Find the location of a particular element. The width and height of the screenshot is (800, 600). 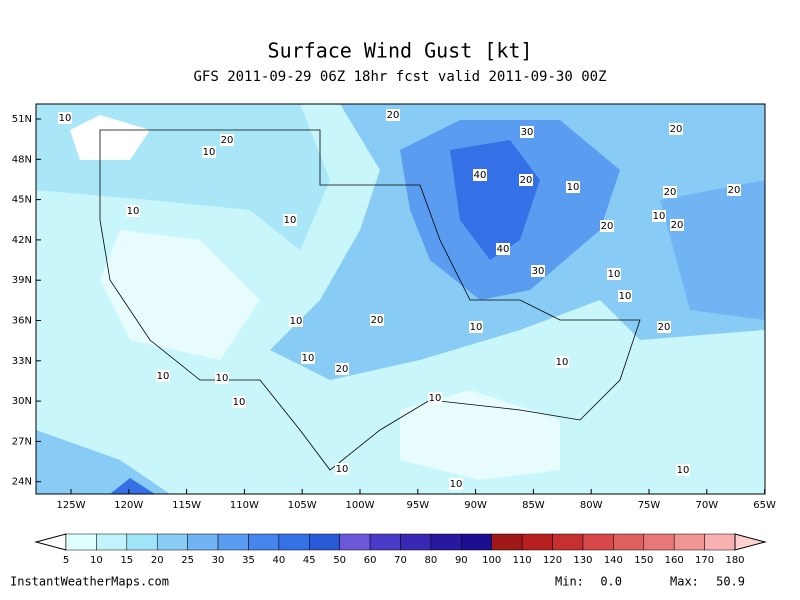

lat-label: 51N is located at coordinates (22, 119).